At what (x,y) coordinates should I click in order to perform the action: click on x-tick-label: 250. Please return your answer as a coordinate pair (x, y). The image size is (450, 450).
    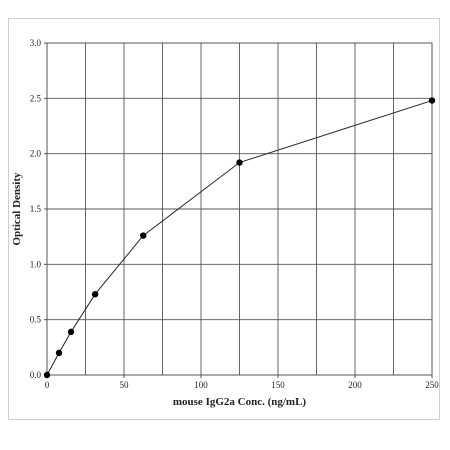
    Looking at the image, I should click on (432, 385).